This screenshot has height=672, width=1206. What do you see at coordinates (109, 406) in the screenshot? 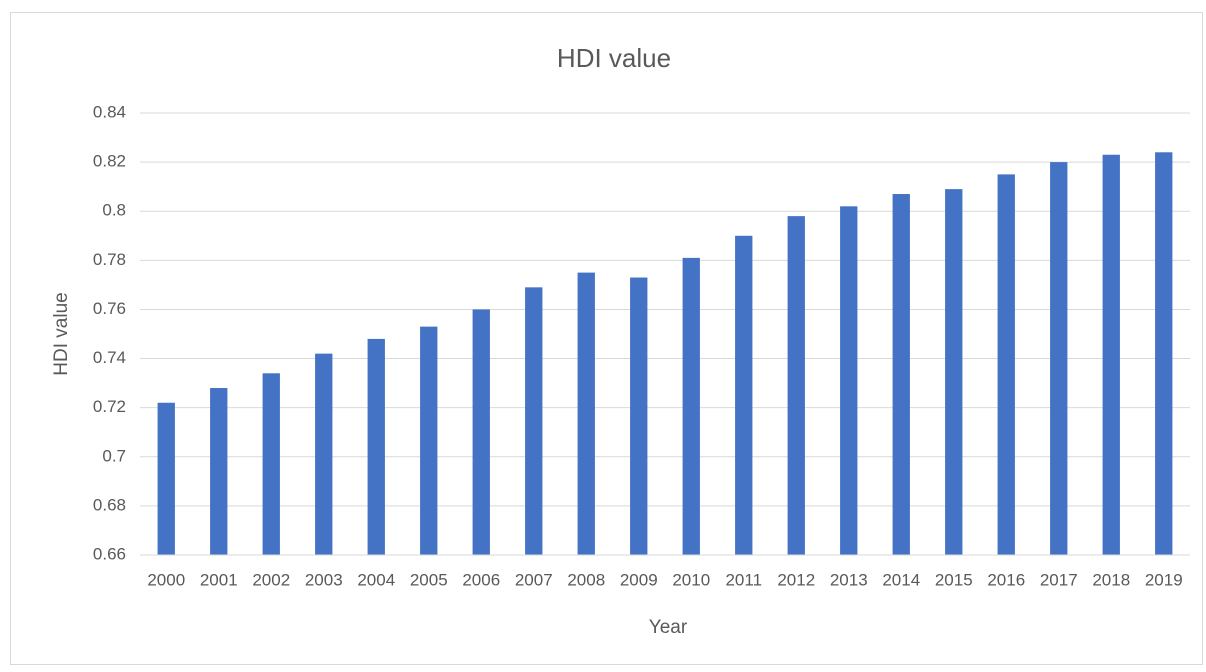
I see `y-tick-label: 0.72` at bounding box center [109, 406].